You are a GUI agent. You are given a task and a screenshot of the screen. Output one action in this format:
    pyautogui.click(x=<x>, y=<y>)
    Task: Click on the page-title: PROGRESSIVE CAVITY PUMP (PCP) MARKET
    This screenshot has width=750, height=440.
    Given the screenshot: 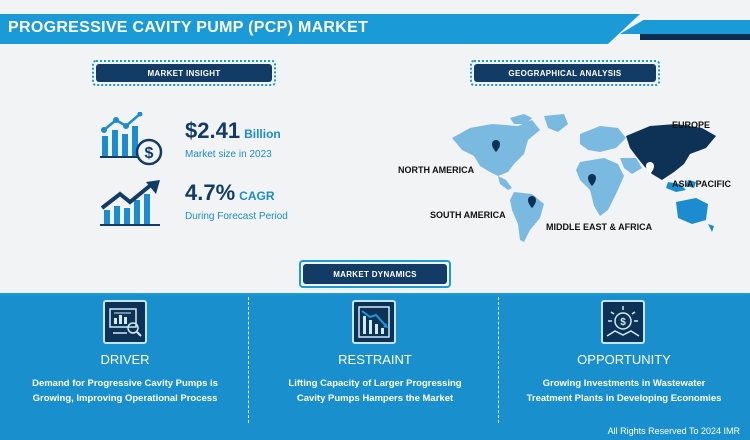 What is the action you would take?
    pyautogui.click(x=188, y=27)
    